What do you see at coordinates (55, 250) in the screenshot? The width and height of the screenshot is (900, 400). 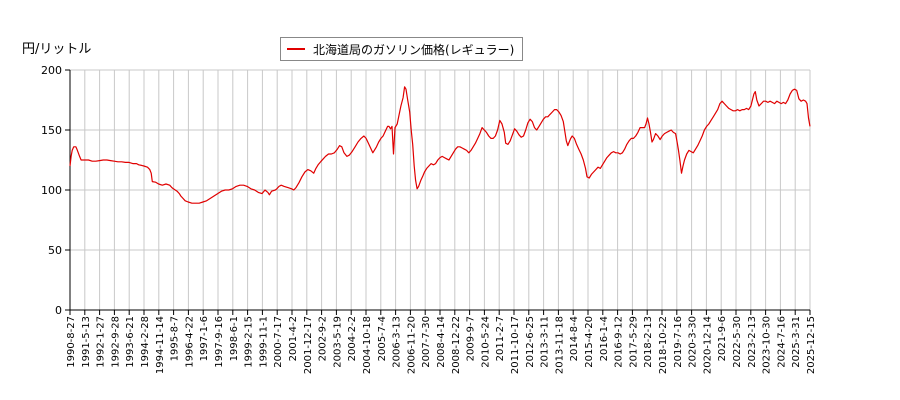 I see `y-tick-label: 50` at bounding box center [55, 250].